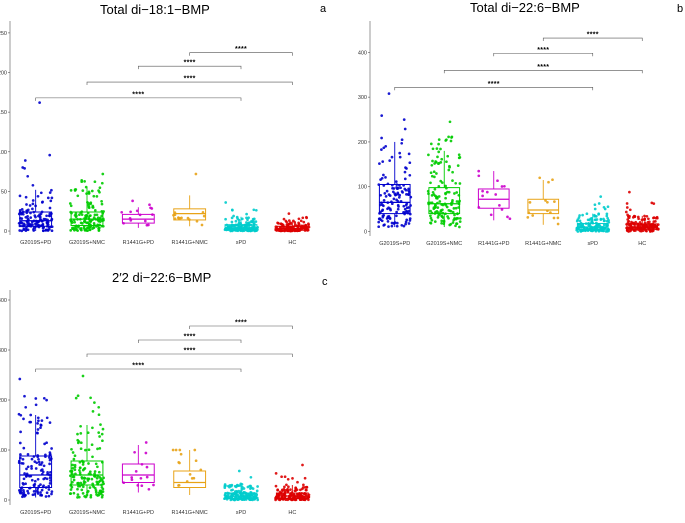 The width and height of the screenshot is (685, 523). Describe the element at coordinates (292, 513) in the screenshot. I see `x-tick-label: HC` at that location.